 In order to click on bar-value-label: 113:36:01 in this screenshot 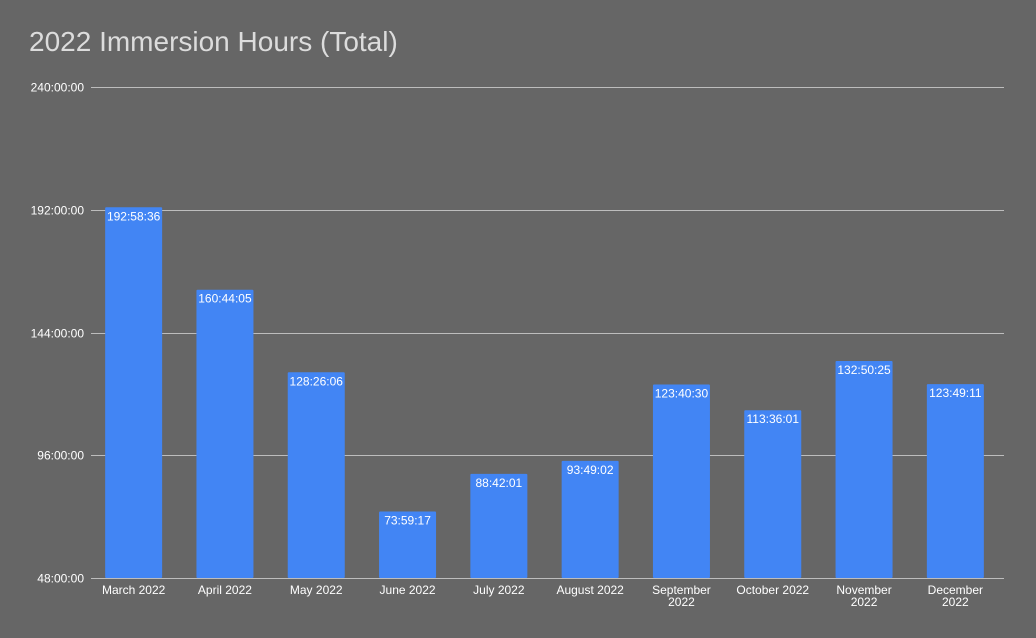, I will do `click(773, 419)`.